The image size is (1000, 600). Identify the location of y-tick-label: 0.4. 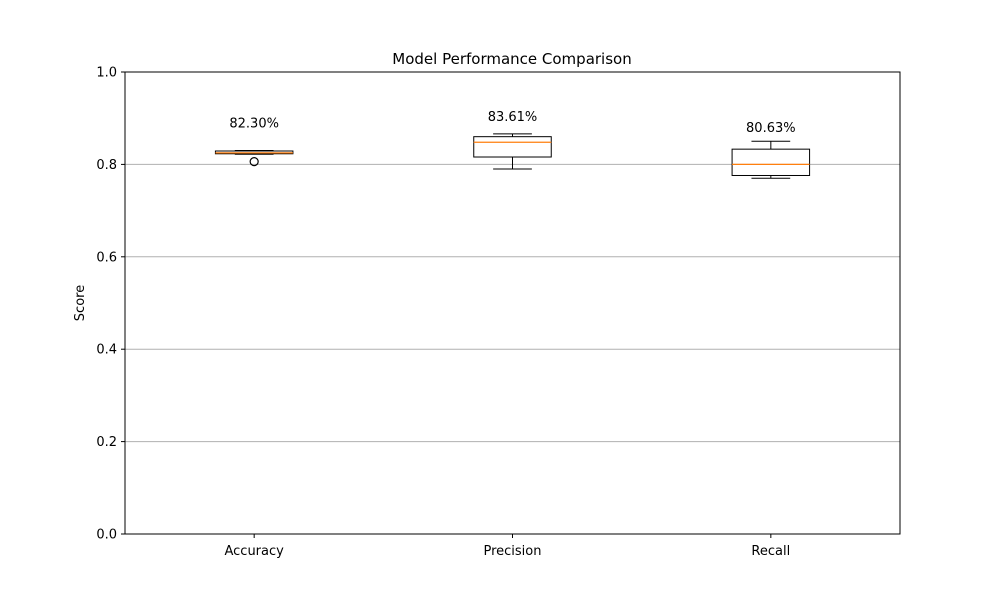
(106, 350).